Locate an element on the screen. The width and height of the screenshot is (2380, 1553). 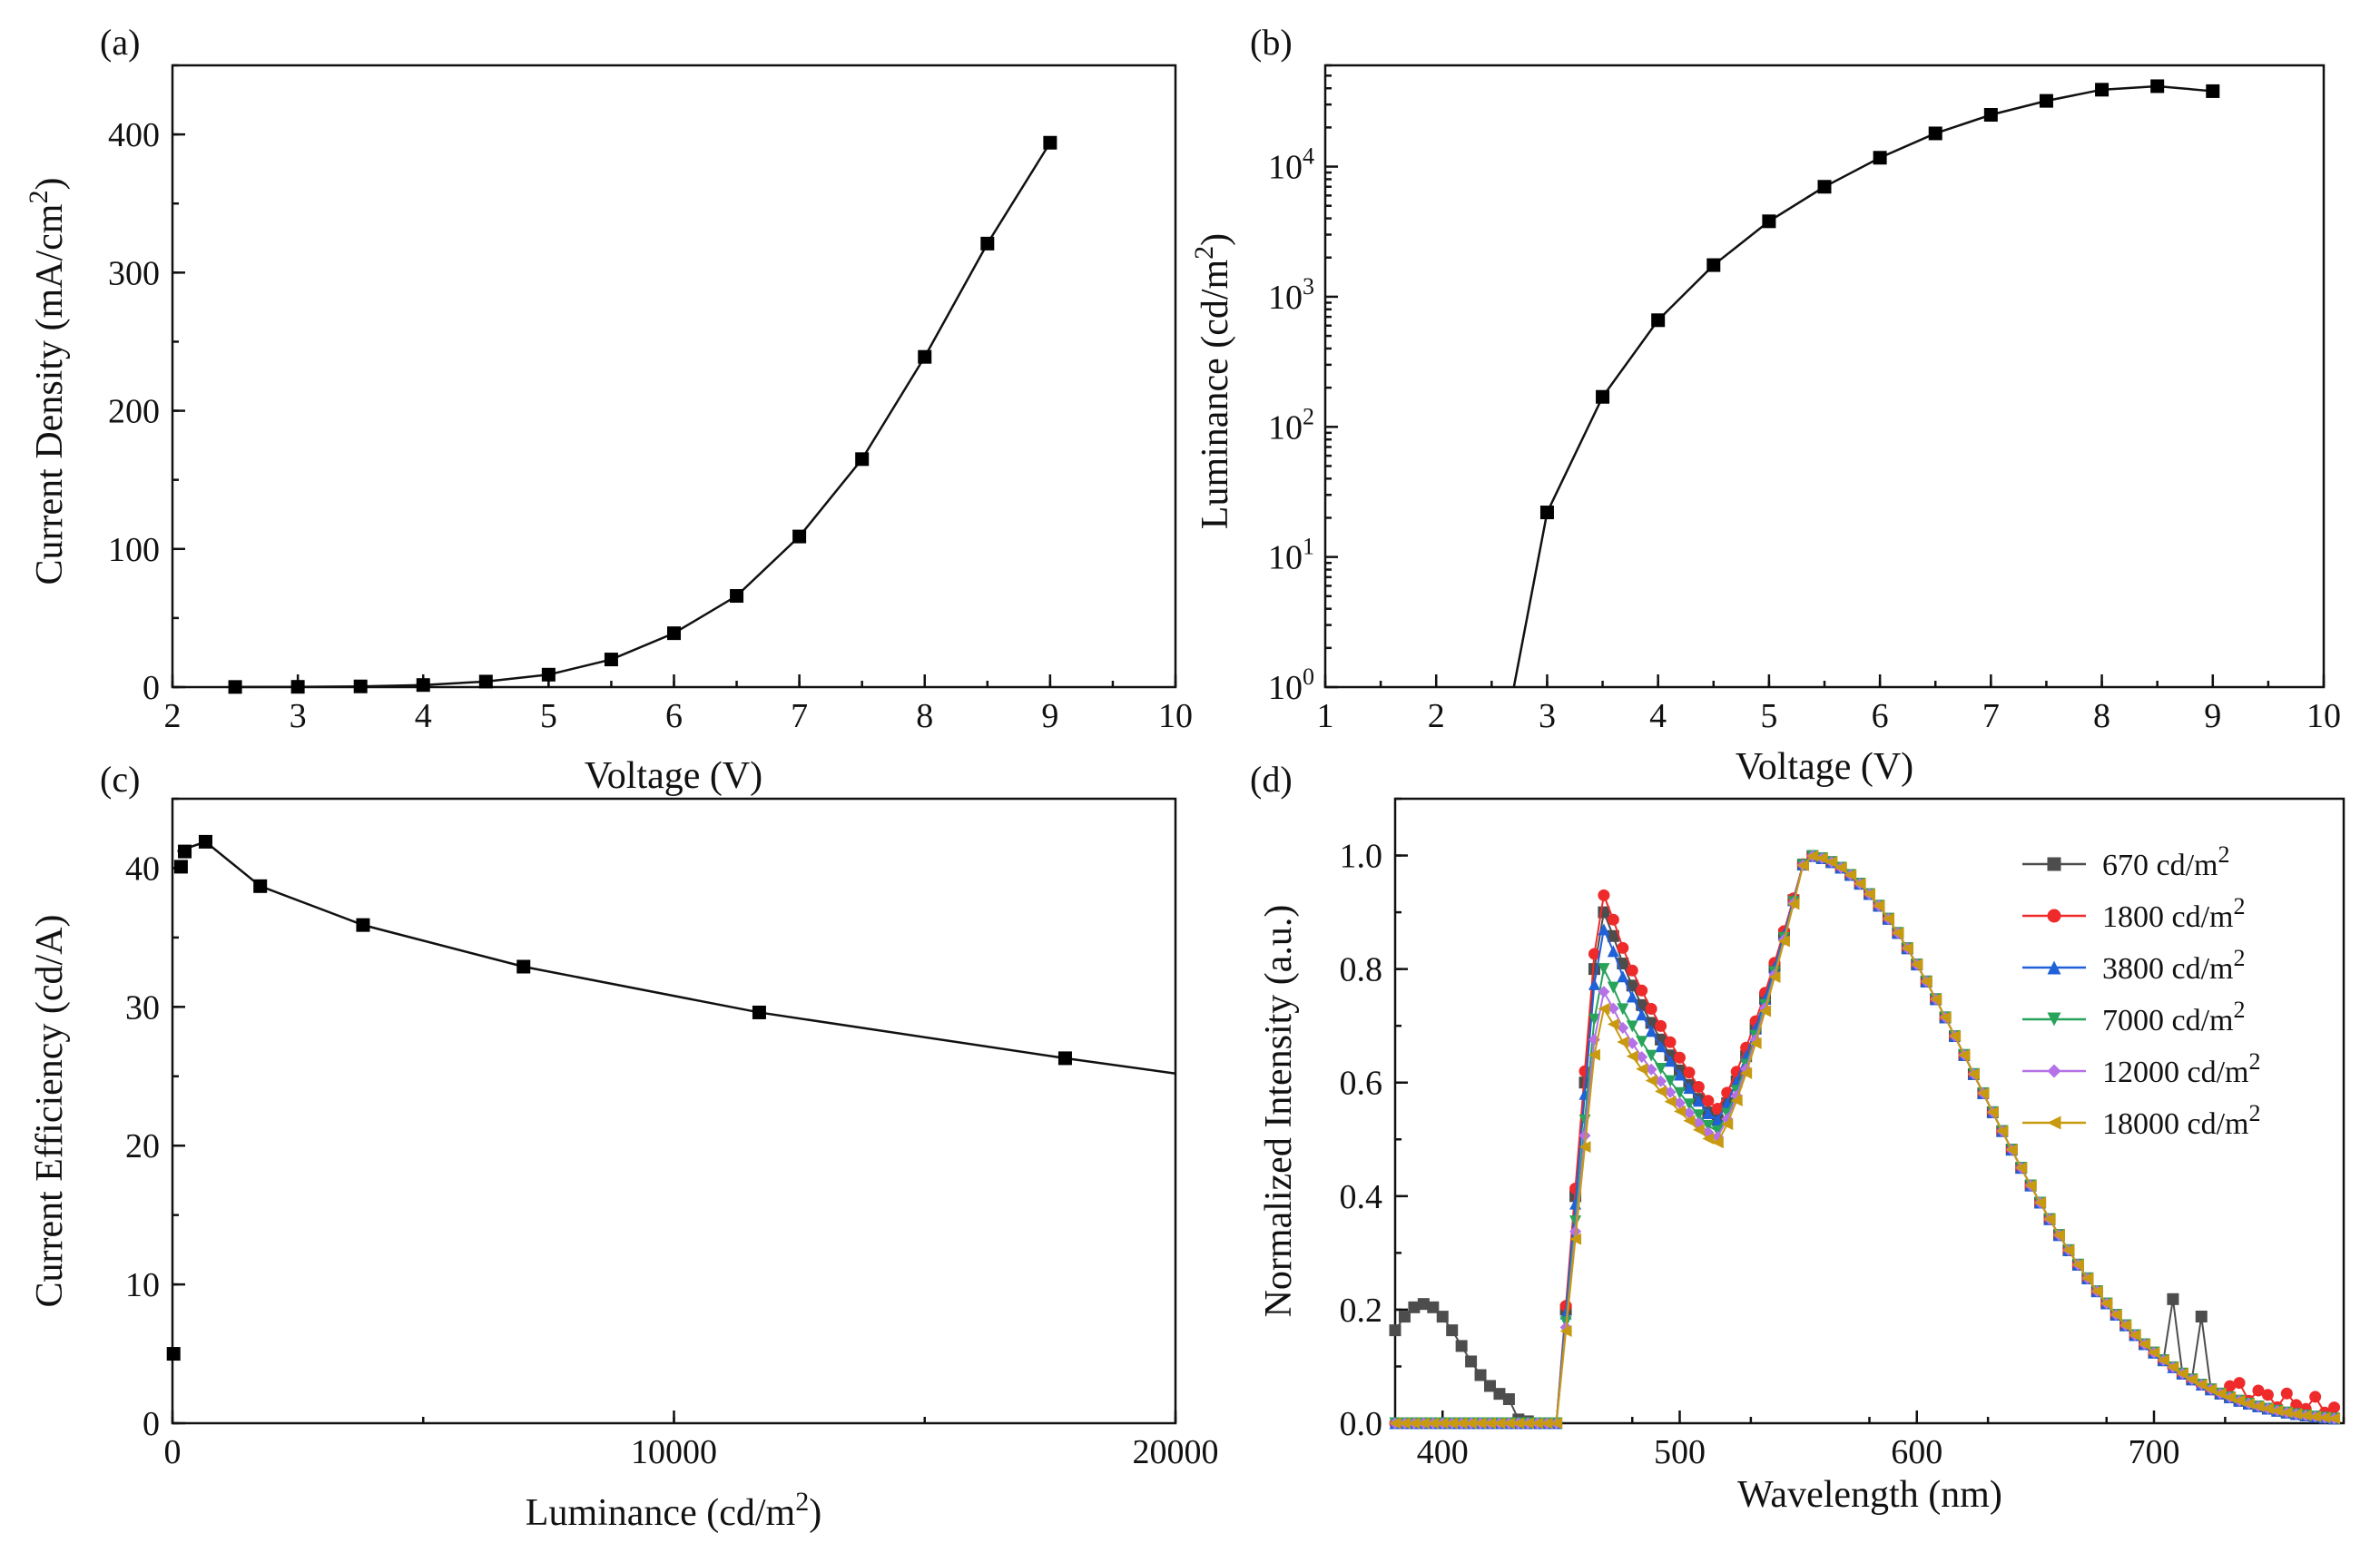
panel-b-ylabel: Luminance (cd/m2) is located at coordinates (1212, 381).